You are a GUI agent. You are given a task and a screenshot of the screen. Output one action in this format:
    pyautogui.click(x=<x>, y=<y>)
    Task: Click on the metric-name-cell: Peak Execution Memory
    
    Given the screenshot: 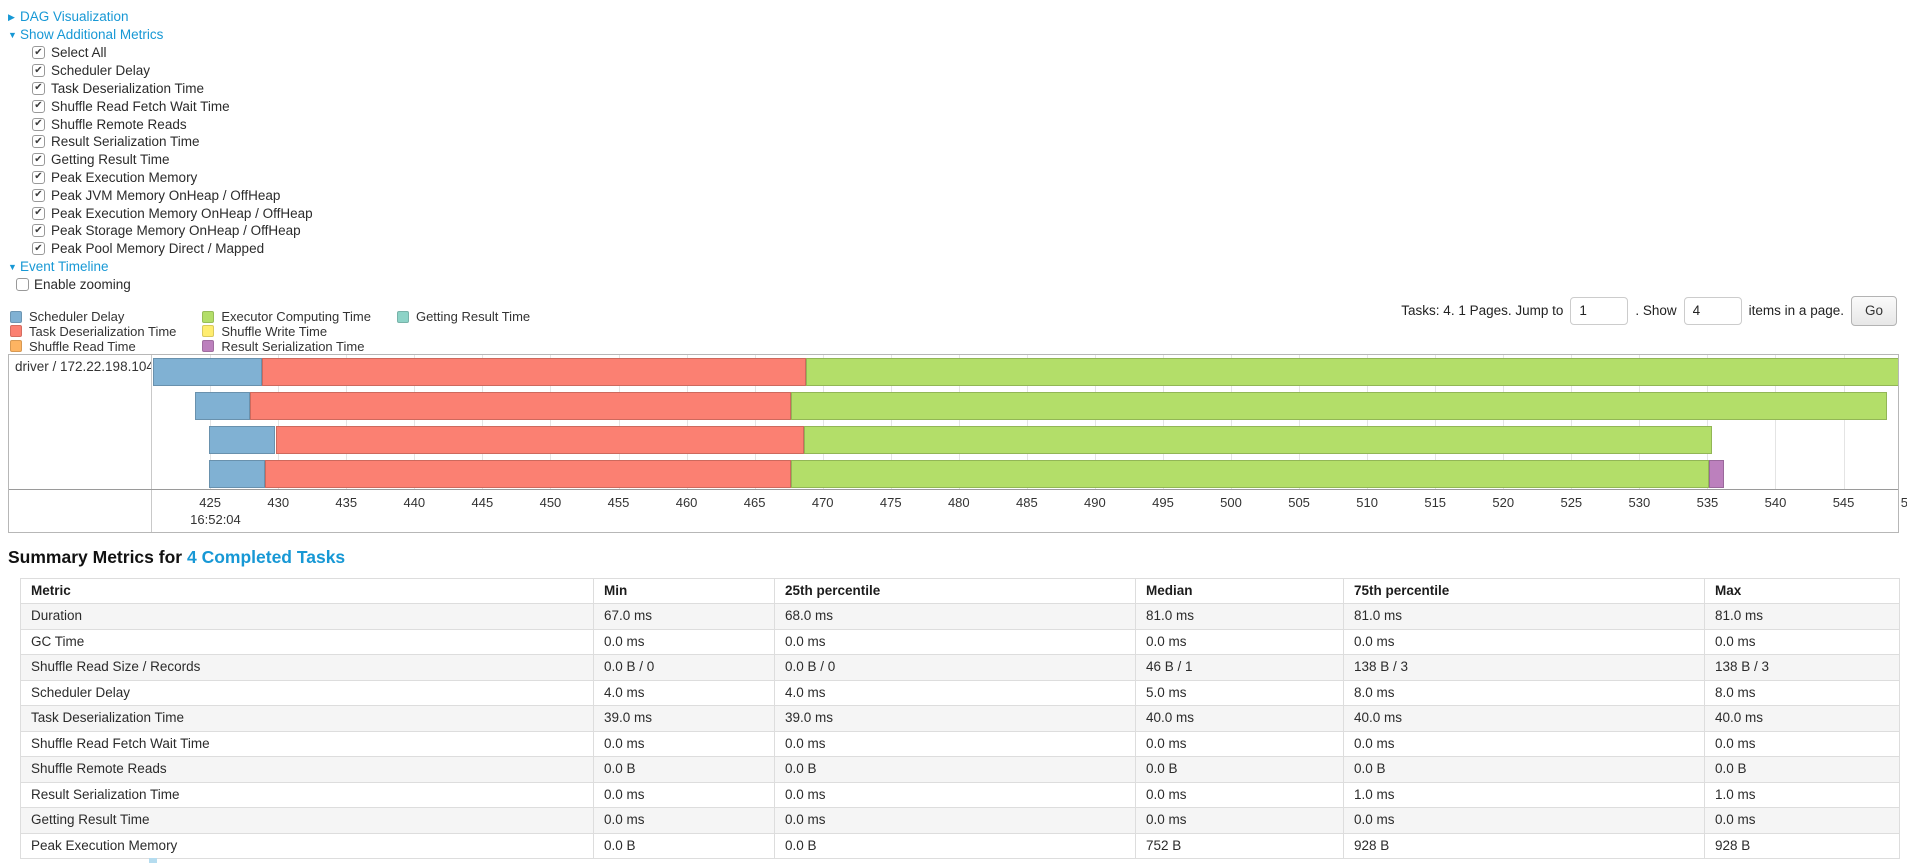 What is the action you would take?
    pyautogui.click(x=307, y=846)
    